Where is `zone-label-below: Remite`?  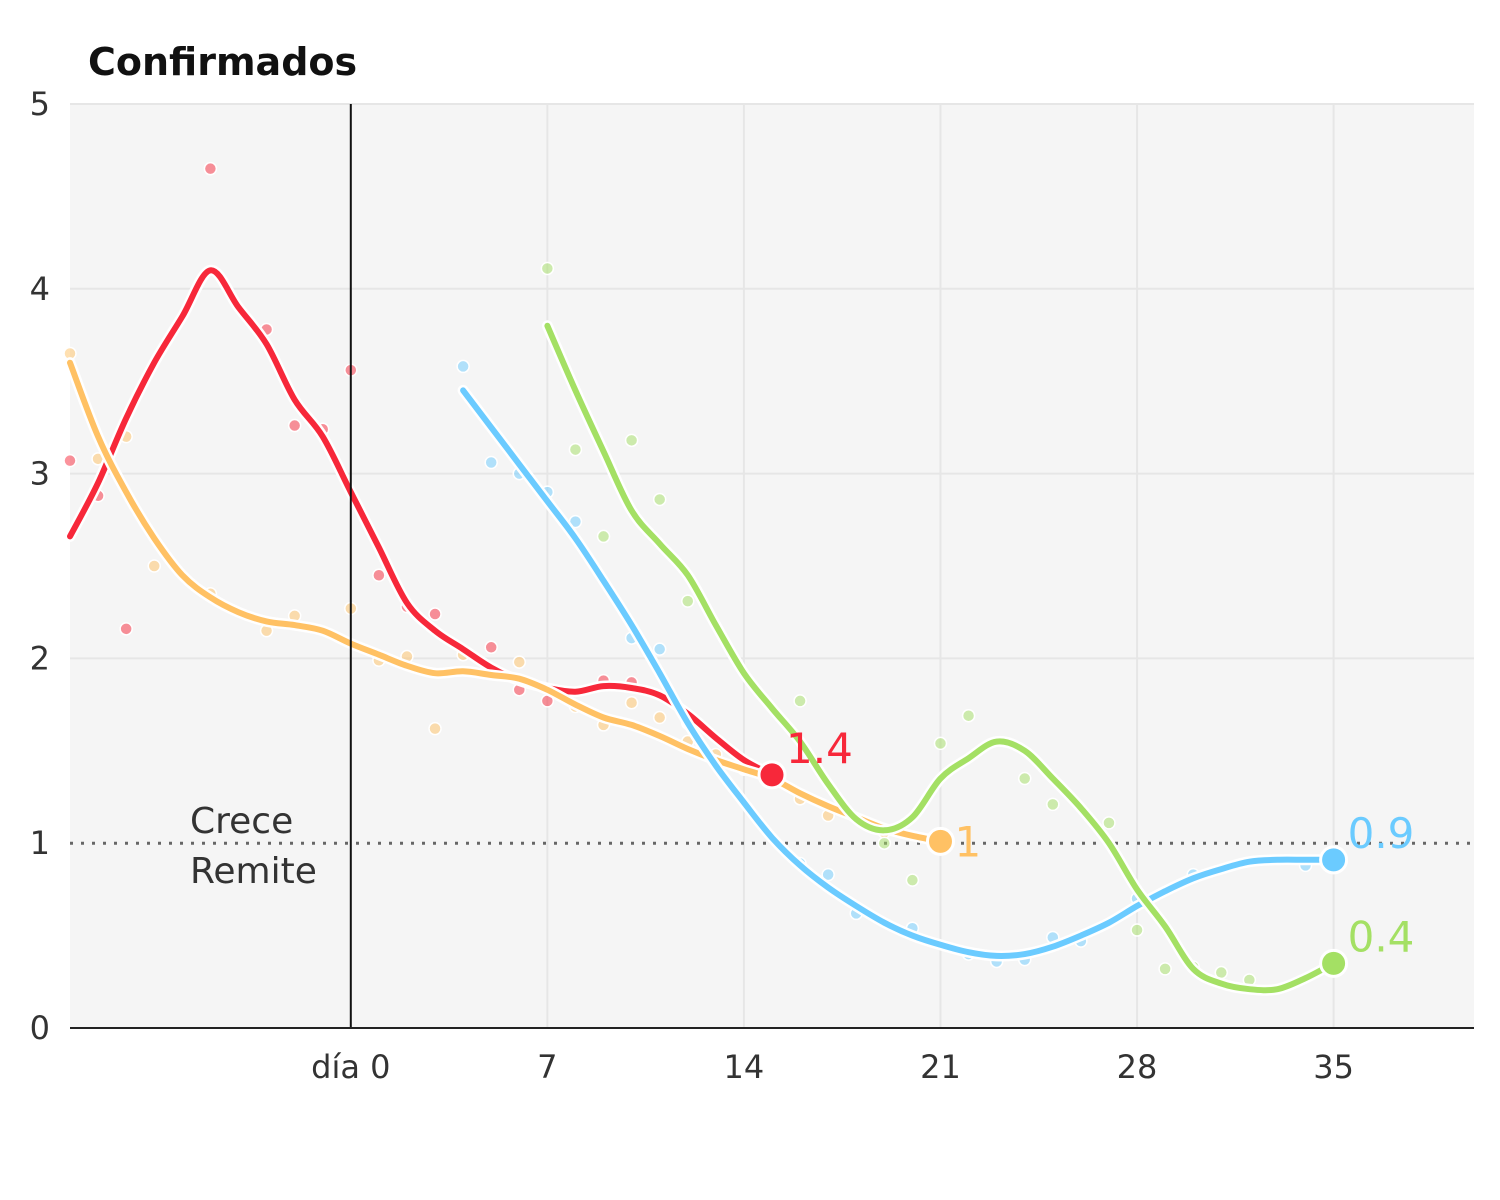 zone-label-below: Remite is located at coordinates (253, 871).